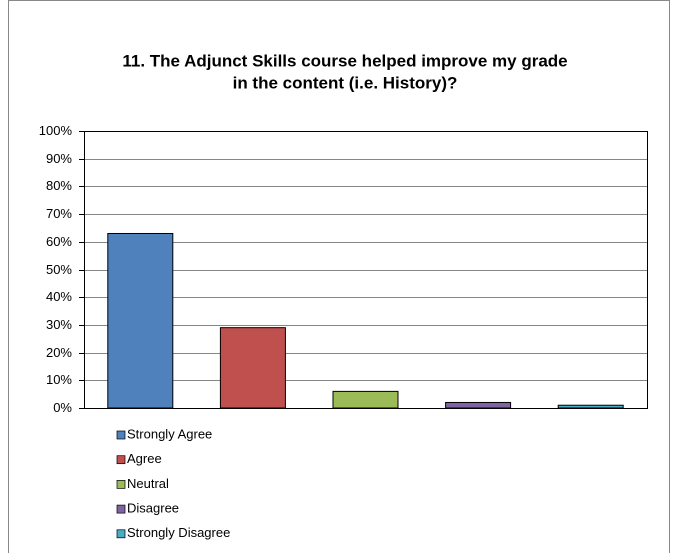 This screenshot has width=678, height=553. What do you see at coordinates (59, 185) in the screenshot?
I see `y-tick-label: 80%` at bounding box center [59, 185].